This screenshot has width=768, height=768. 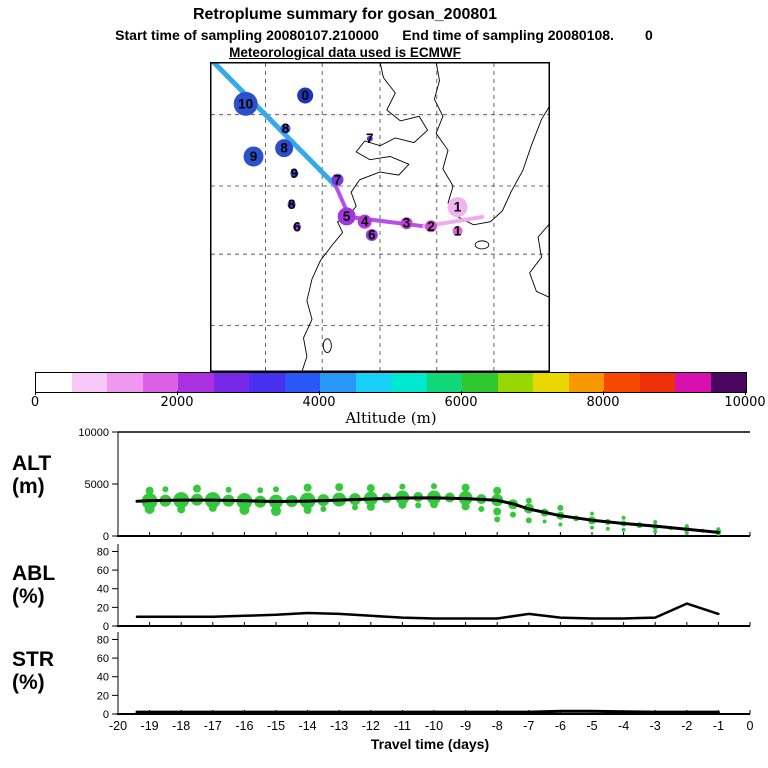 I want to click on svg-text: -20, so click(x=118, y=726).